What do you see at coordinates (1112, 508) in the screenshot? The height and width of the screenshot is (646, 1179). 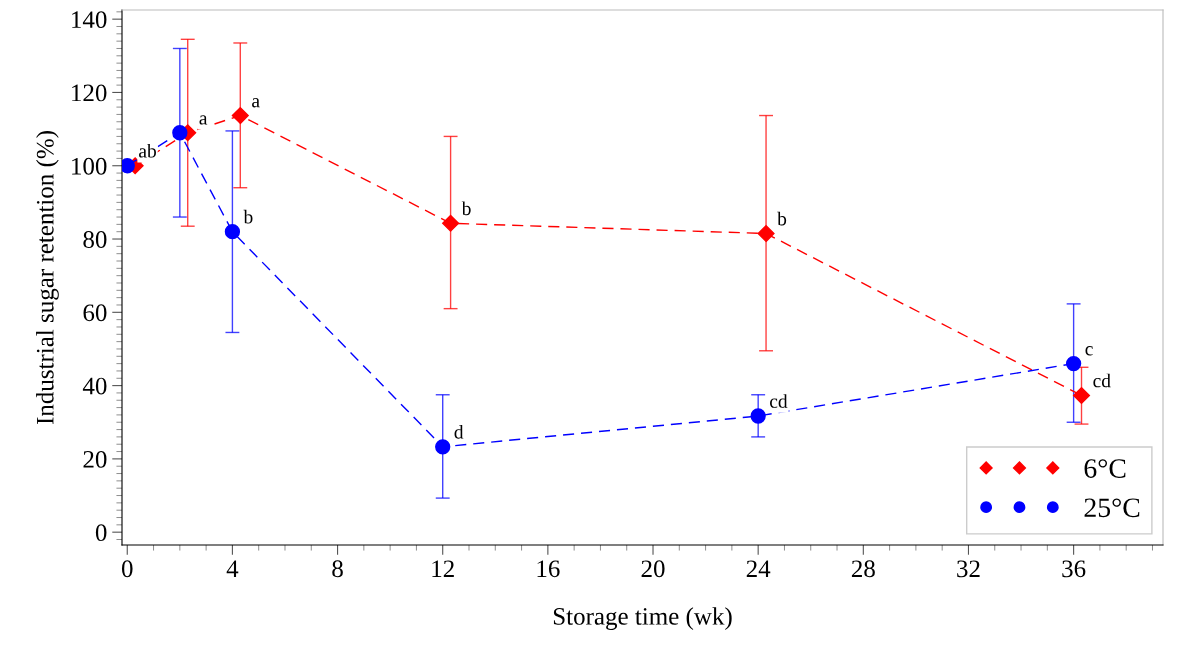 I see `legend-label: 25°C` at bounding box center [1112, 508].